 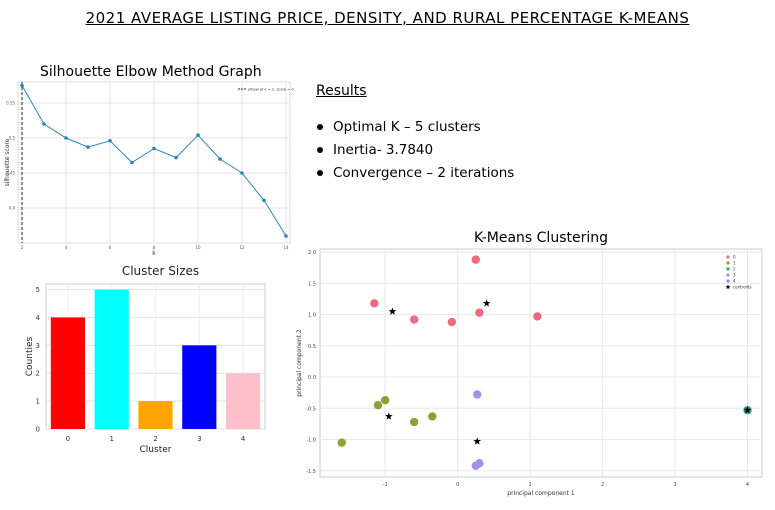 What do you see at coordinates (145, 359) in the screenshot?
I see `cluster-sizes-chart: Cluster Sizes 0 1 2 3 4 5 0 1 2 3 4 Cluster Counties` at bounding box center [145, 359].